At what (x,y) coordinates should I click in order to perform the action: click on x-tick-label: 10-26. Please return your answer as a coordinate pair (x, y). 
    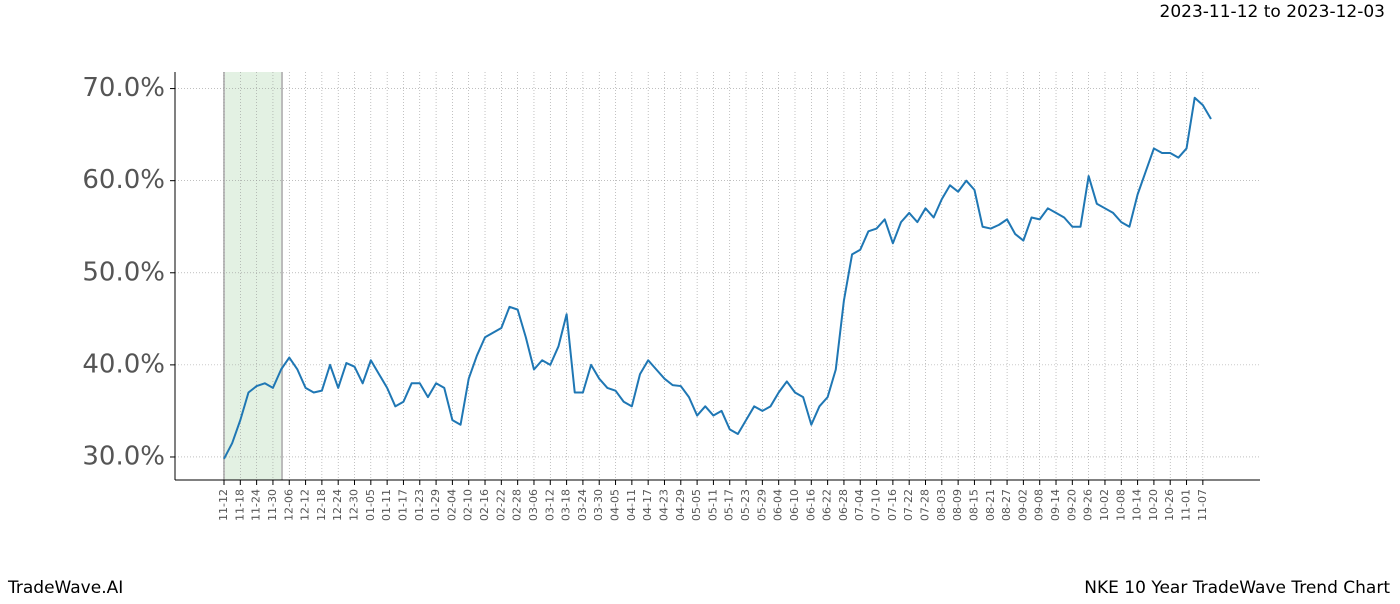
    Looking at the image, I should click on (1169, 505).